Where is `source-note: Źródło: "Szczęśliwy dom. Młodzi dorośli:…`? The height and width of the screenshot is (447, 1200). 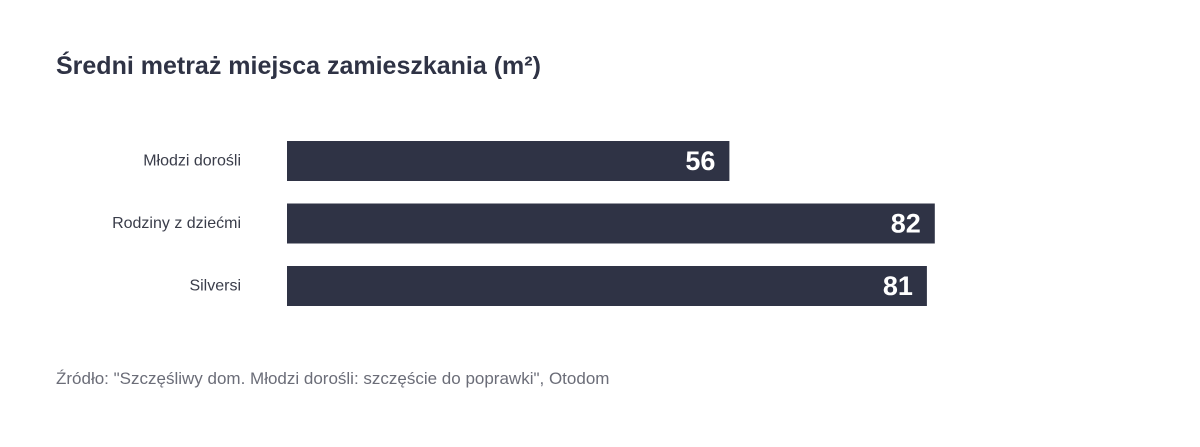 source-note: Źródło: "Szczęśliwy dom. Młodzi dorośli:… is located at coordinates (333, 378).